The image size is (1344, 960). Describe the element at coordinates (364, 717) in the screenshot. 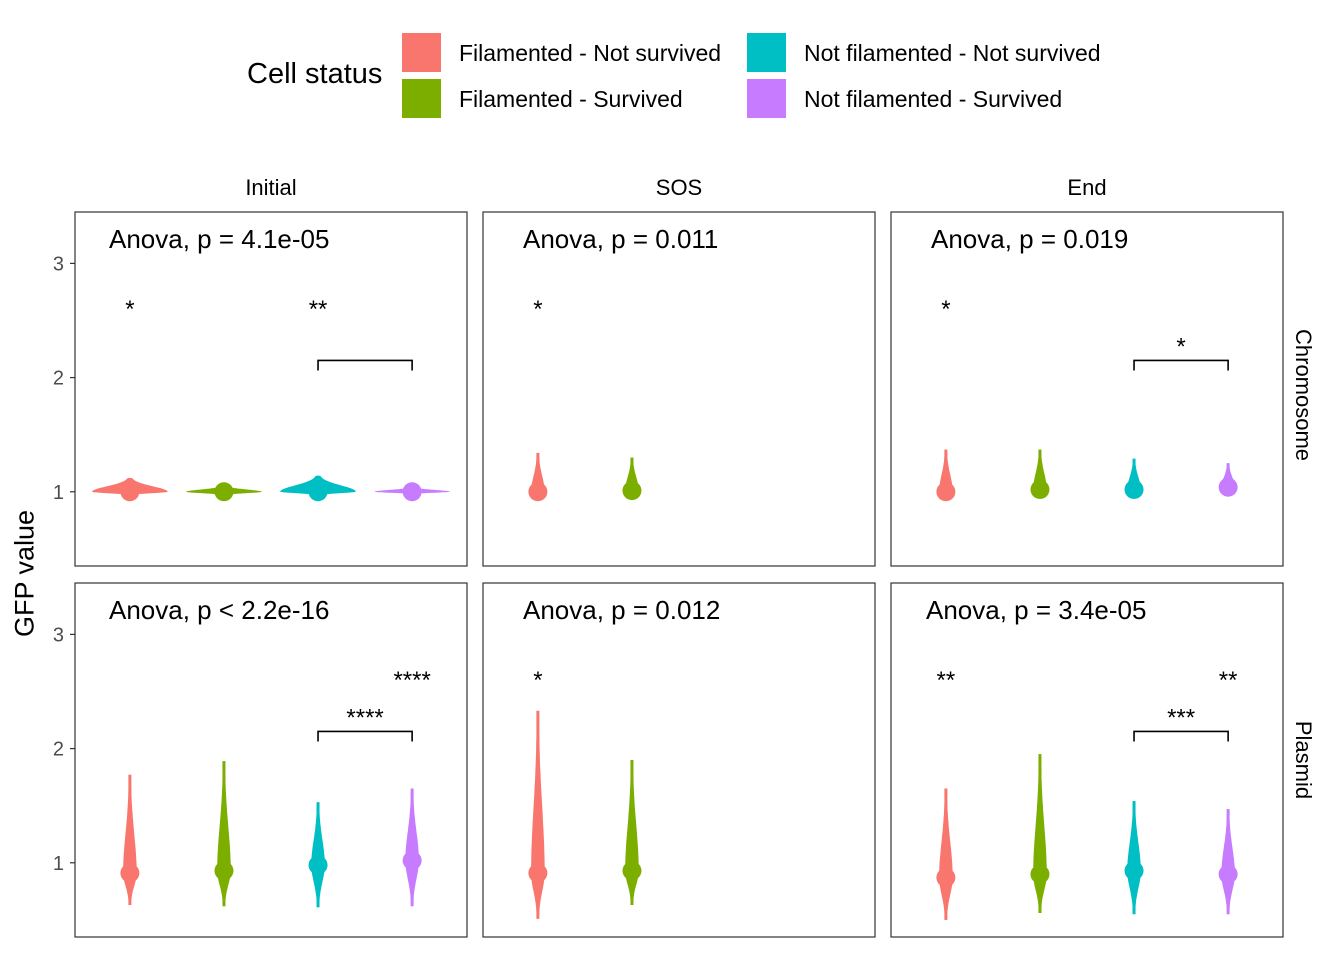

I see `bracket-label: ****` at that location.